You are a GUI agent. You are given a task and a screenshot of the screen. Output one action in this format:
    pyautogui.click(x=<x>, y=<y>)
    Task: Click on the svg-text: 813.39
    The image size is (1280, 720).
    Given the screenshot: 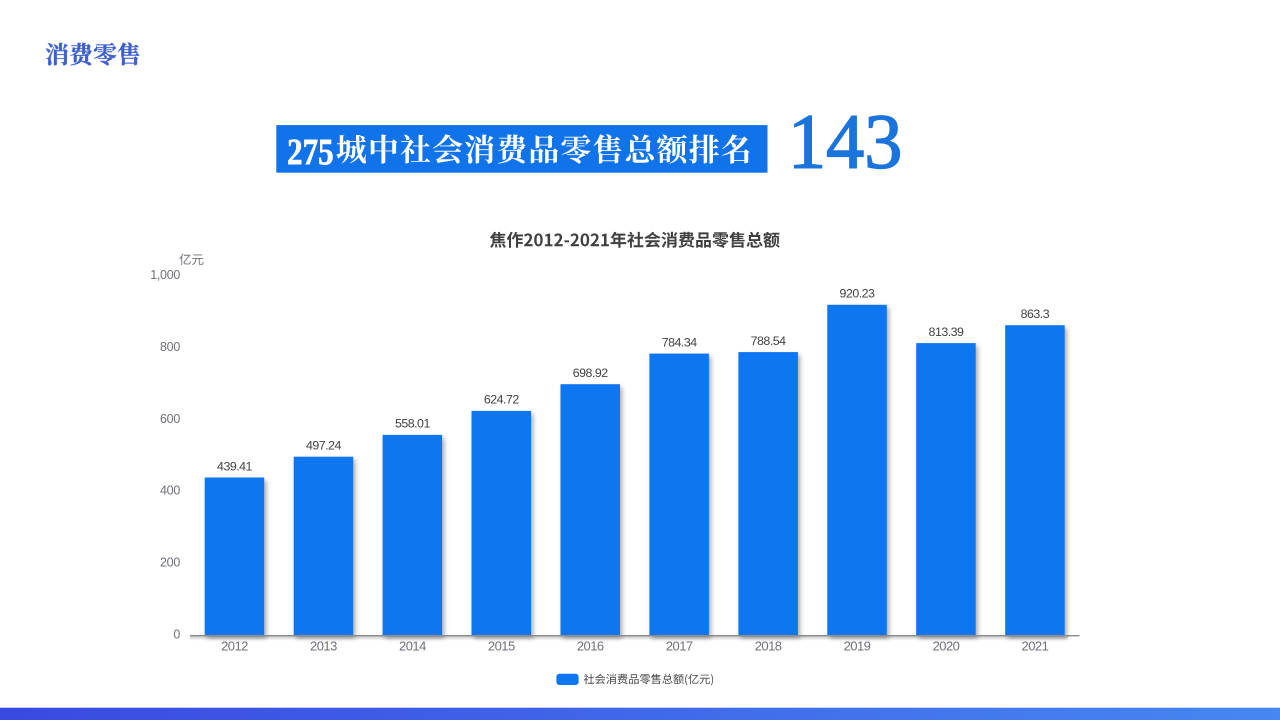 What is the action you would take?
    pyautogui.click(x=947, y=332)
    